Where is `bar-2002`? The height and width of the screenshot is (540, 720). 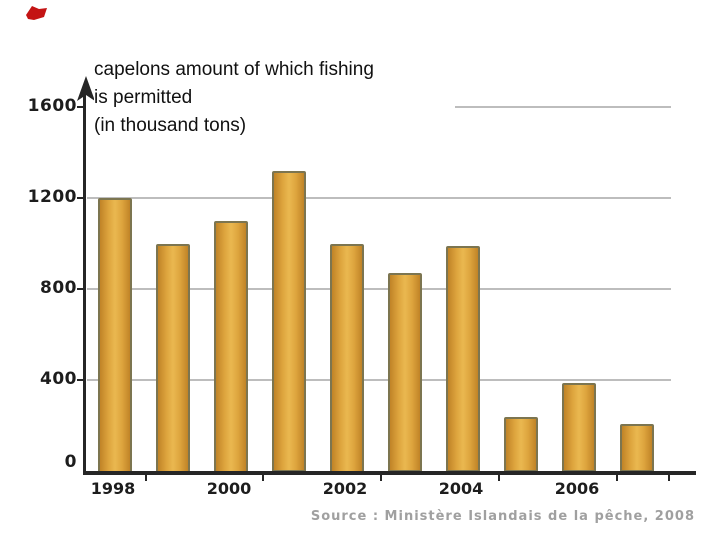
bar-2002 is located at coordinates (347, 358).